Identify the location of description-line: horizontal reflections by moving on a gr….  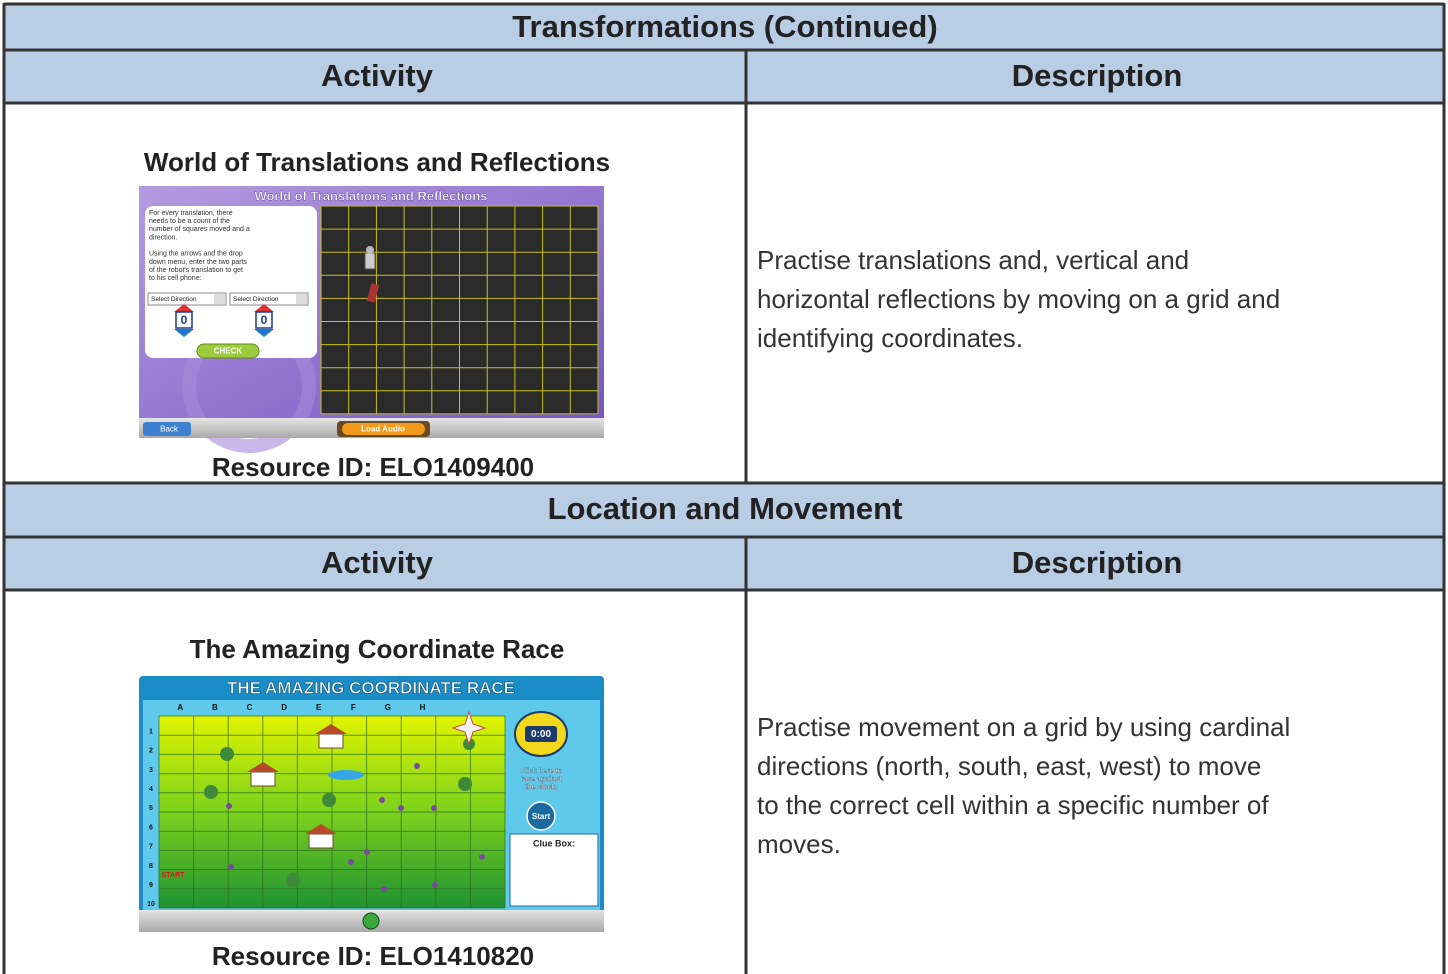
(1018, 299).